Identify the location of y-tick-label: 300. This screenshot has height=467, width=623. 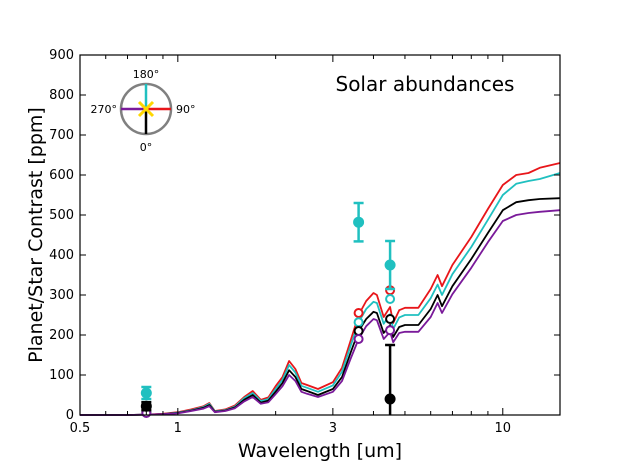
(61, 295).